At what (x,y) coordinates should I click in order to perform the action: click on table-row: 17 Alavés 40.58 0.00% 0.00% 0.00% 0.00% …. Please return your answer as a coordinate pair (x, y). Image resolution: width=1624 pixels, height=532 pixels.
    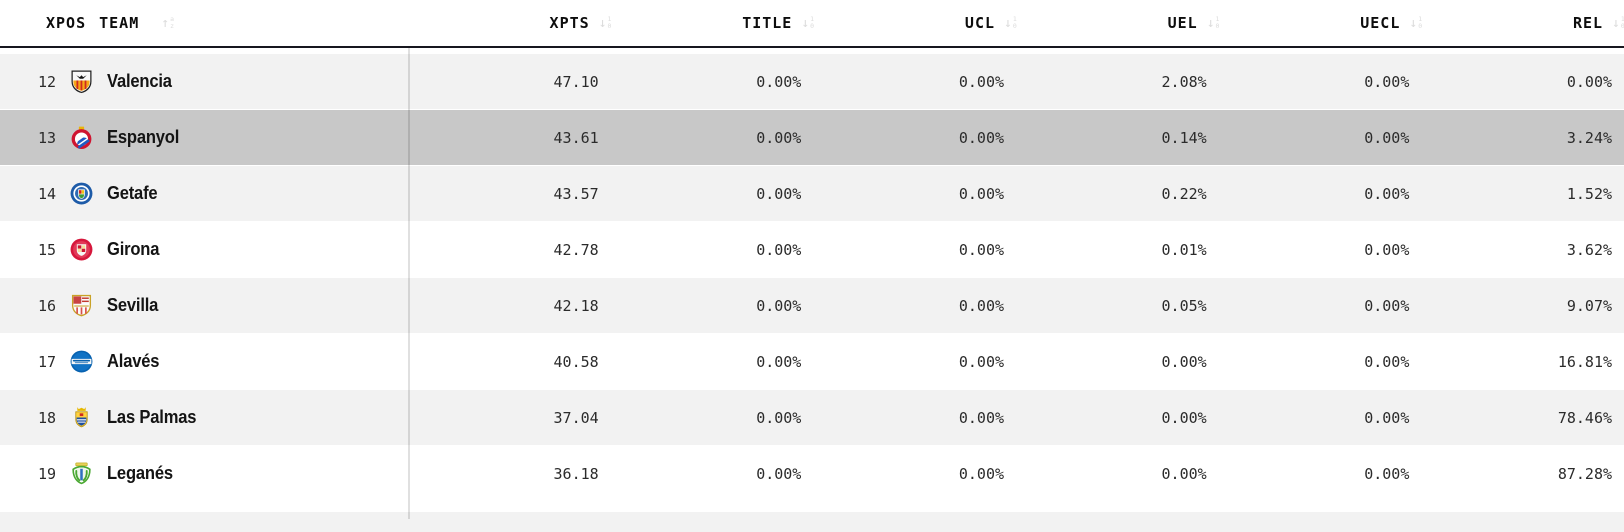
    Looking at the image, I should click on (812, 362).